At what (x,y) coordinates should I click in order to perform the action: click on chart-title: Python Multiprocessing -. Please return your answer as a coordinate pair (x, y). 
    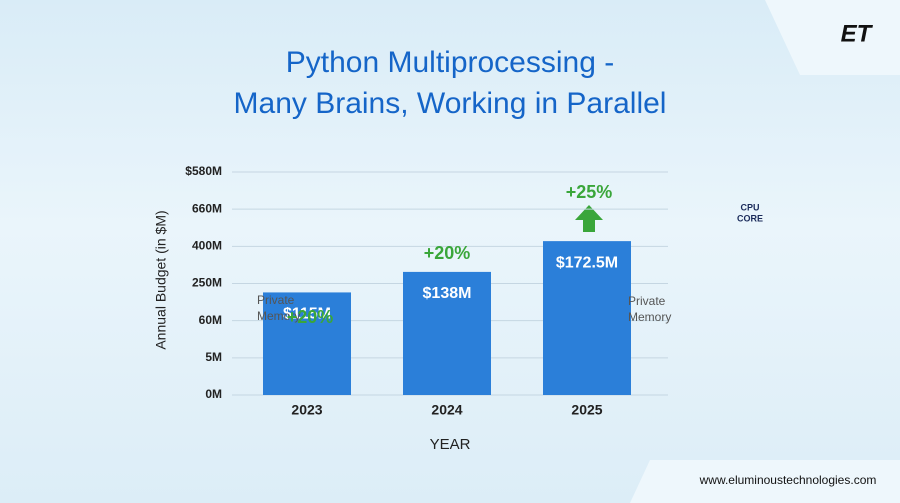
    Looking at the image, I should click on (450, 62).